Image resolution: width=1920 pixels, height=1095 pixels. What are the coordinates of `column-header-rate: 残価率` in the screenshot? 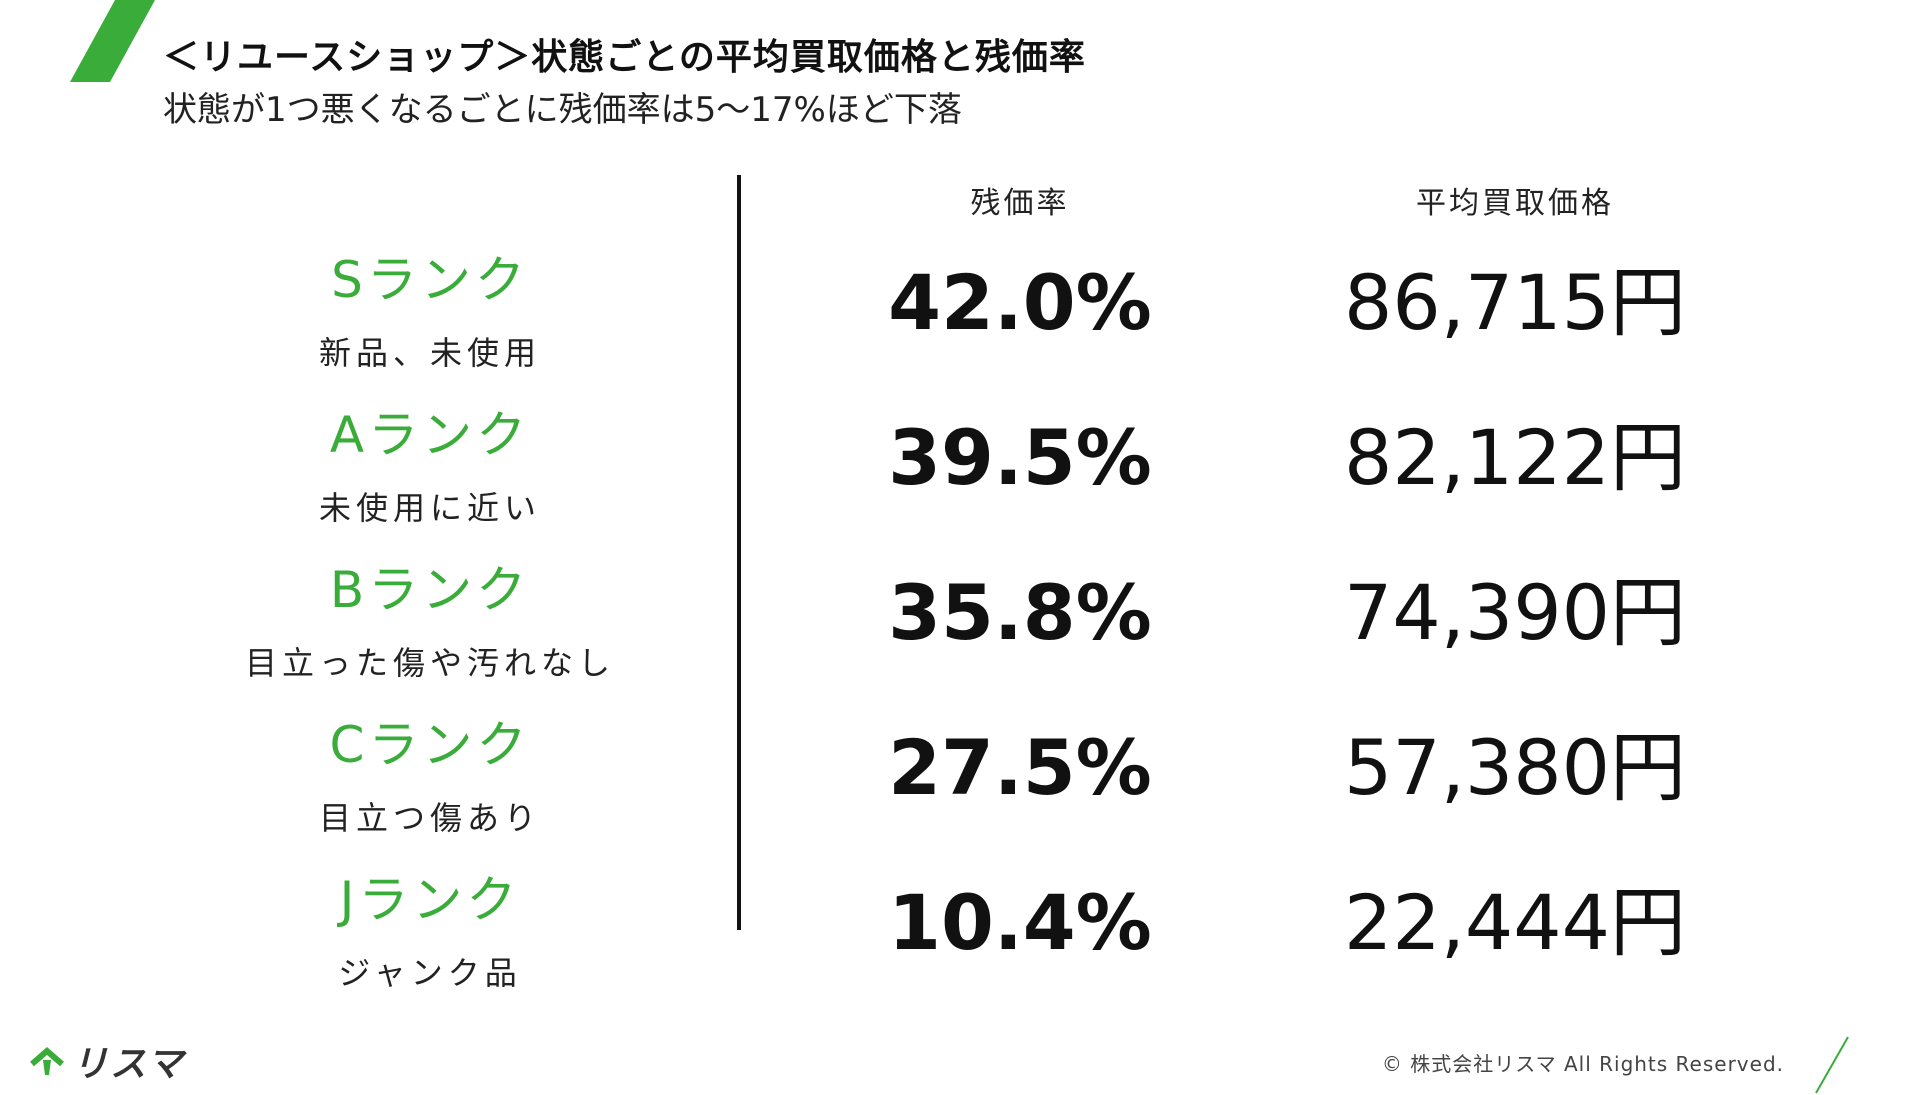 It's located at (1020, 203).